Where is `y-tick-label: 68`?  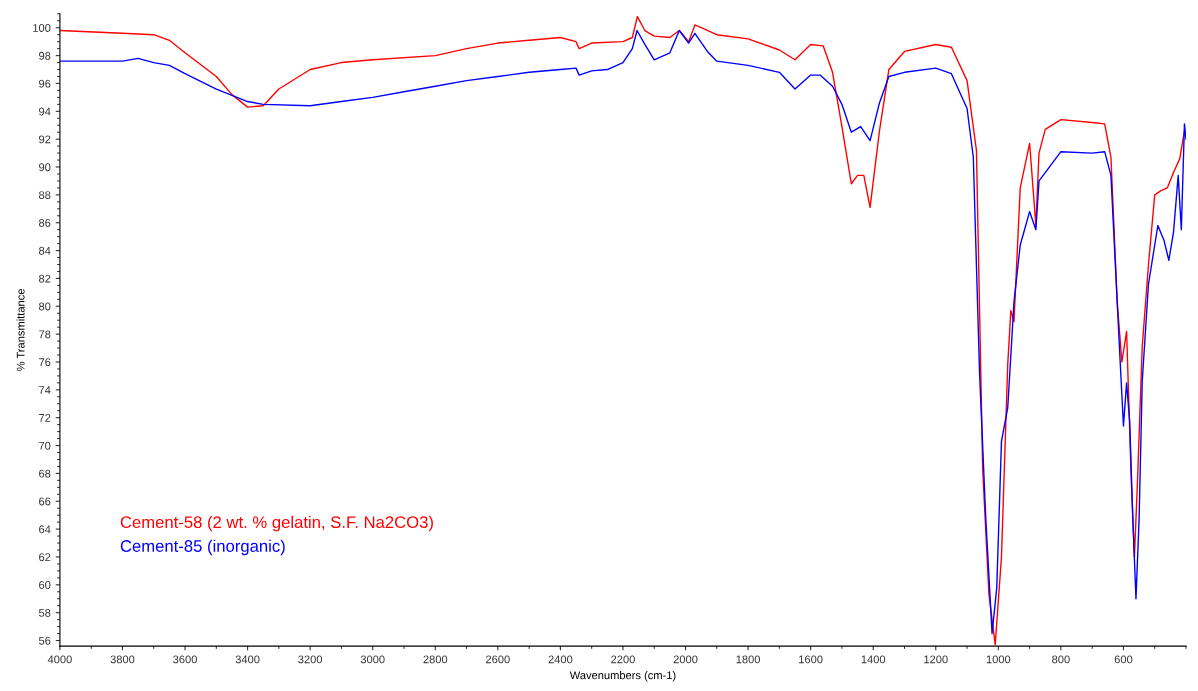 y-tick-label: 68 is located at coordinates (45, 473).